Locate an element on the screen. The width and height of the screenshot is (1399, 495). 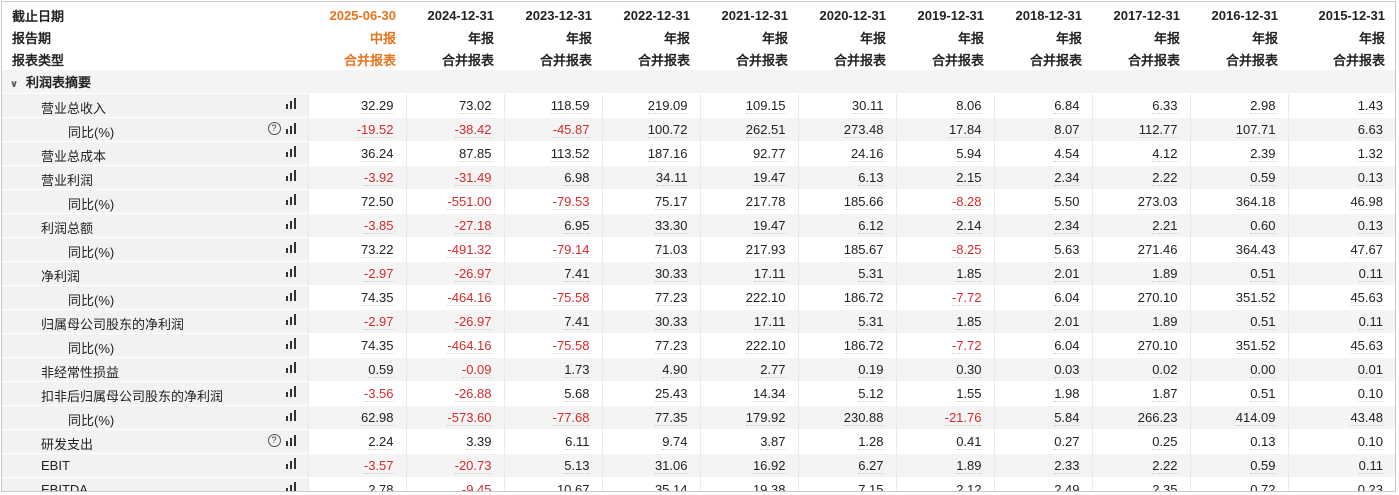
value-cell: -31.49 is located at coordinates (454, 177).